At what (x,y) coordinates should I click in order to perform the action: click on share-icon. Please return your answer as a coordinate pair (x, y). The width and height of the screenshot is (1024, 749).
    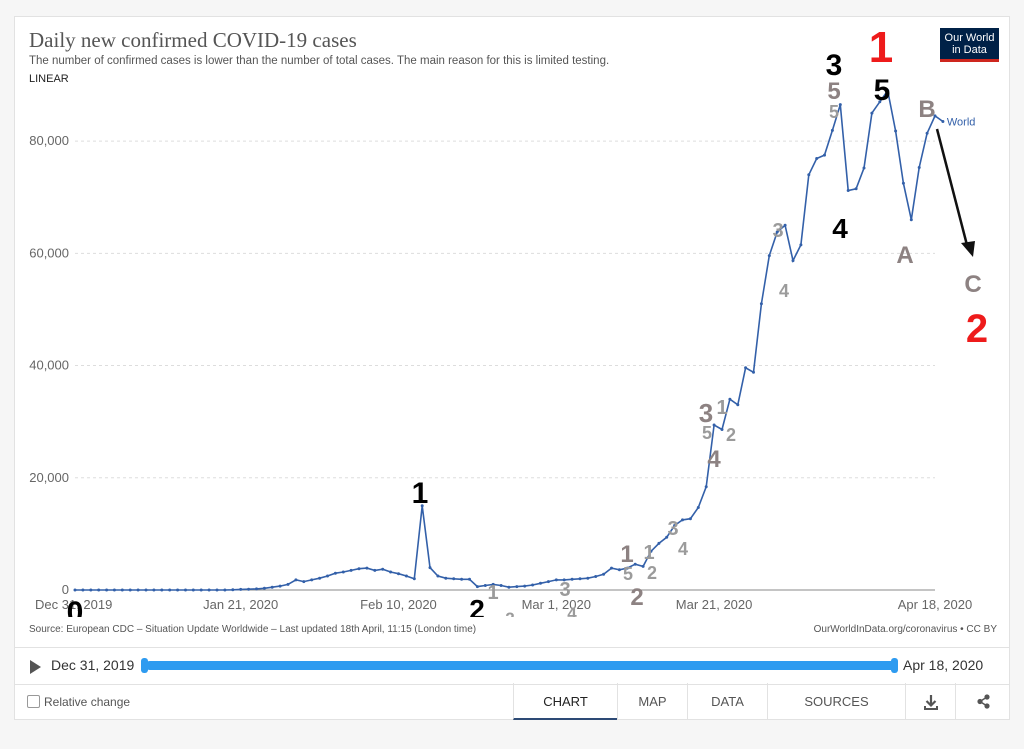
    Looking at the image, I should click on (983, 701).